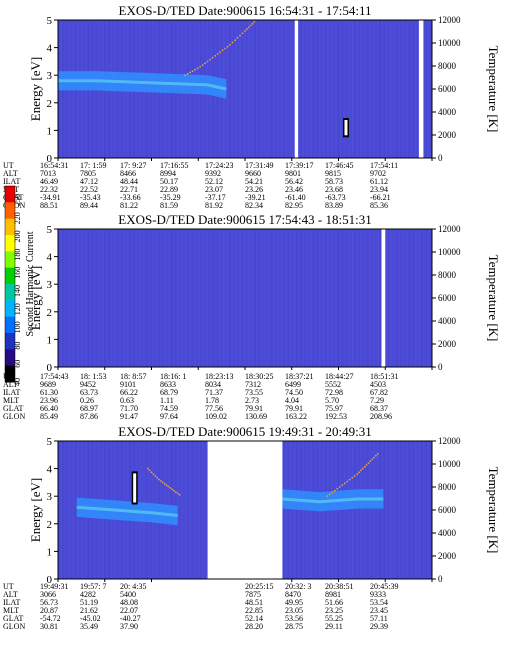 This screenshot has width=505, height=649. What do you see at coordinates (334, 392) in the screenshot?
I see `table-cell: 72.98` at bounding box center [334, 392].